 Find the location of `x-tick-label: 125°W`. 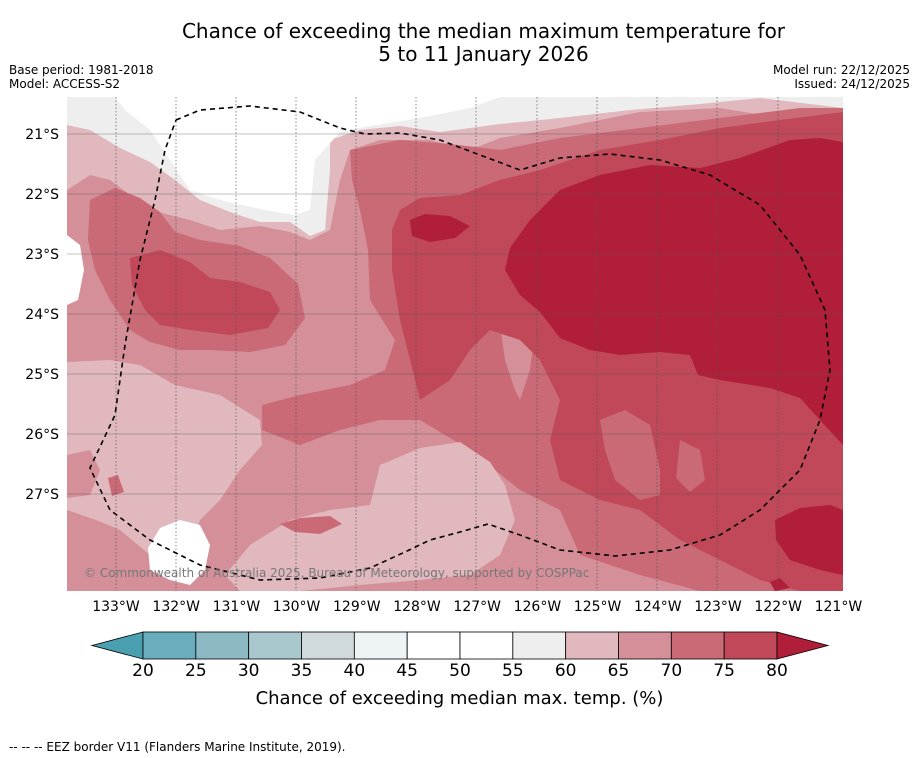

x-tick-label: 125°W is located at coordinates (598, 607).